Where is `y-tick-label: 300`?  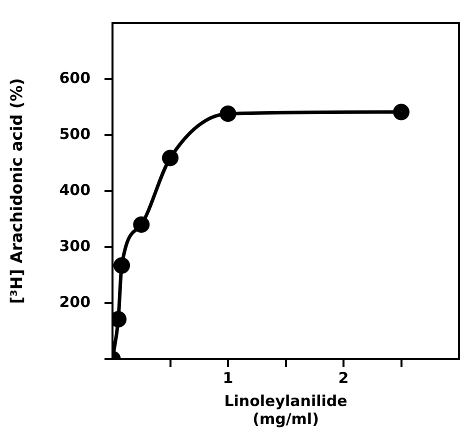 y-tick-label: 300 is located at coordinates (75, 245).